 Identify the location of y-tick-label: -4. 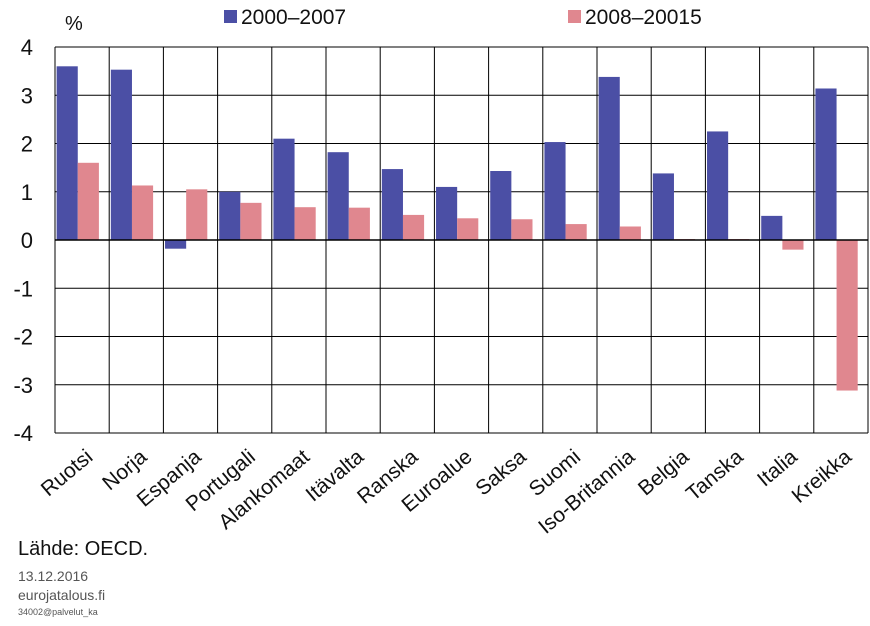
(23, 433).